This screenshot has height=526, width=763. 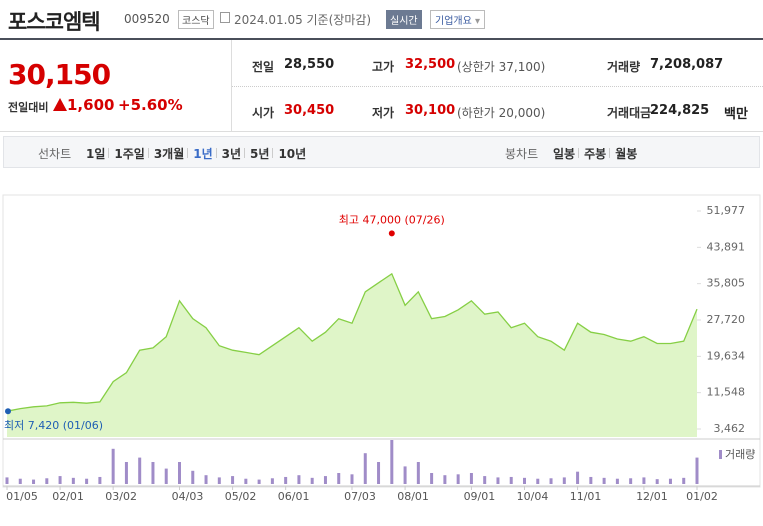 What do you see at coordinates (292, 154) in the screenshot?
I see `period-tab: 10년` at bounding box center [292, 154].